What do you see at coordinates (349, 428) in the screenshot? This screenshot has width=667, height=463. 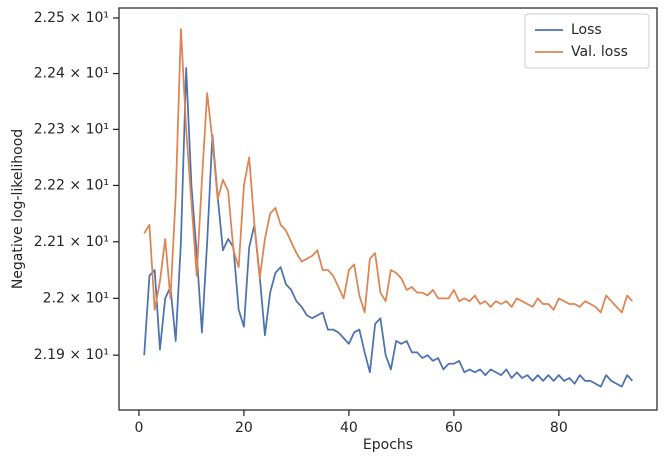 I see `x-tick-label: 40` at bounding box center [349, 428].